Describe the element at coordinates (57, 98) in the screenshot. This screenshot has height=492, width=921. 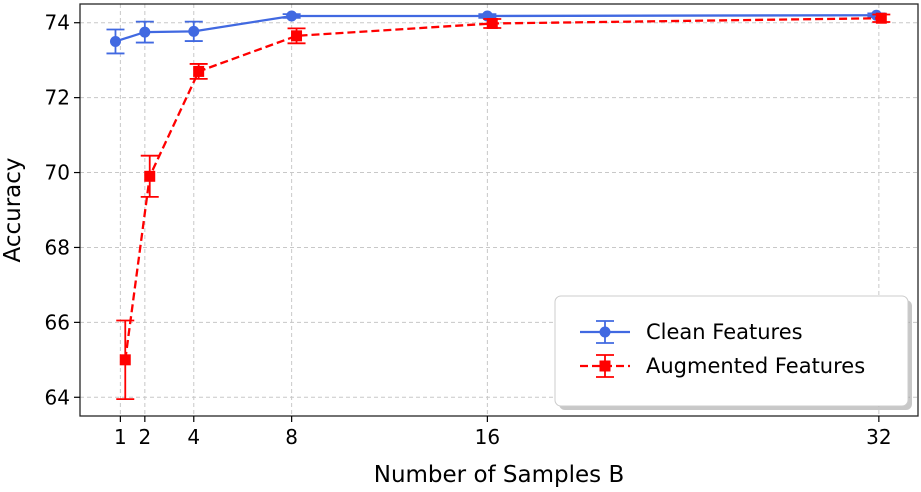
I see `y-tick-label: 72` at that location.